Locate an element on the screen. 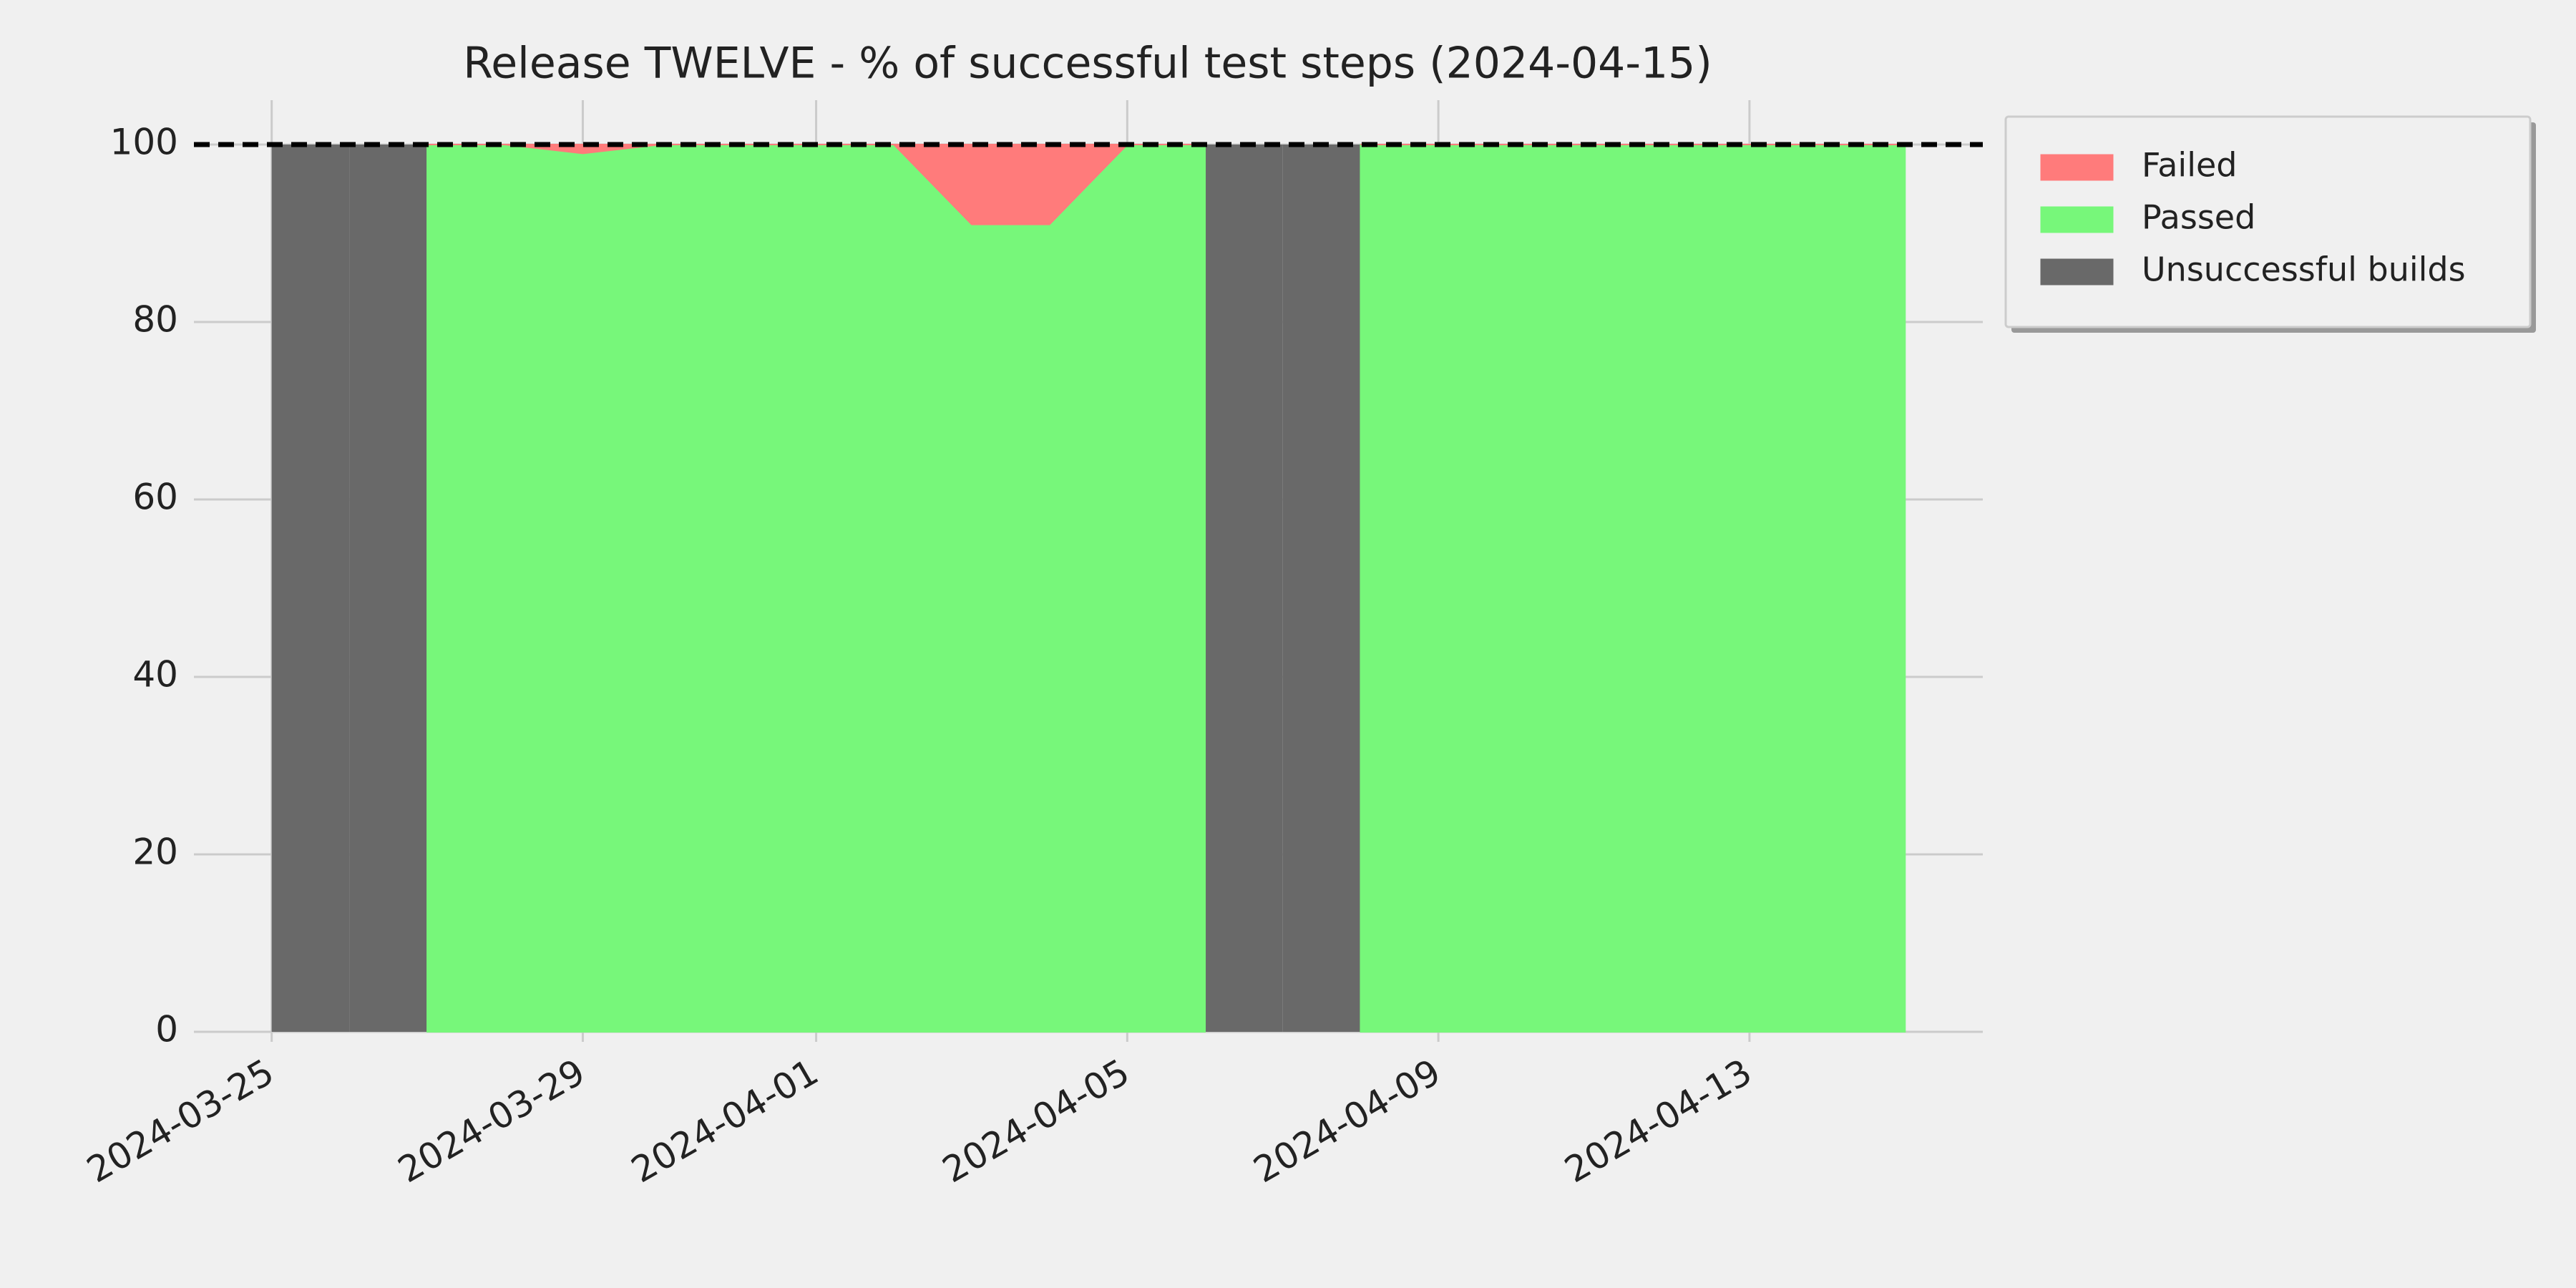  area-passed is located at coordinates (1633, 588).